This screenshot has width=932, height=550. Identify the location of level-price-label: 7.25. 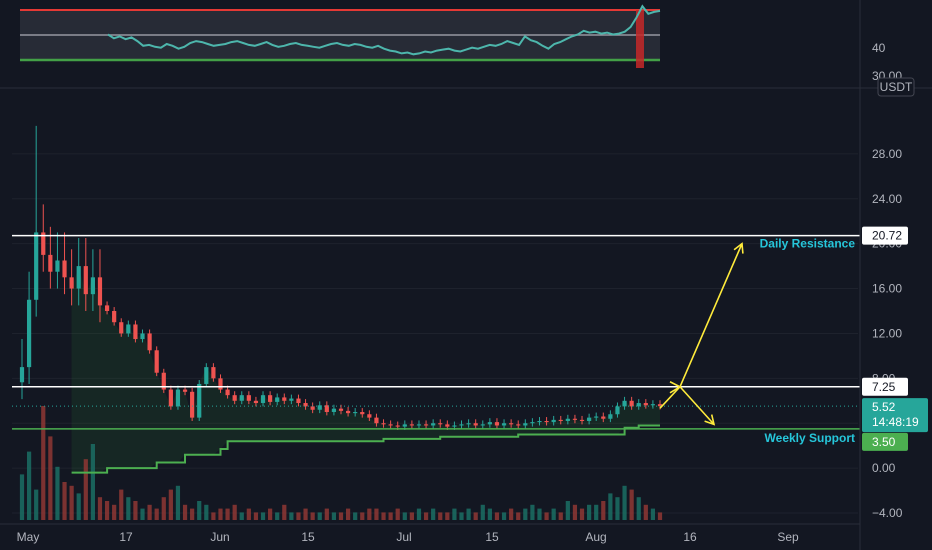
(884, 387).